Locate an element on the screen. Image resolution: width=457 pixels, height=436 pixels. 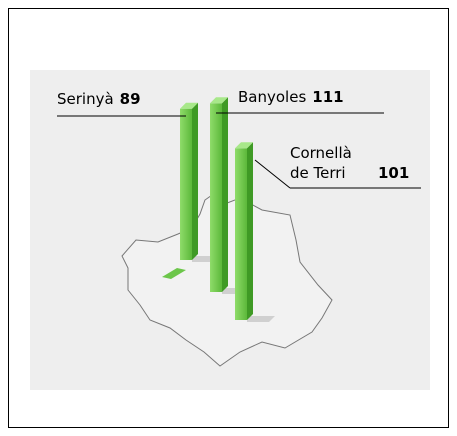
floor-marker is located at coordinates (174, 273).